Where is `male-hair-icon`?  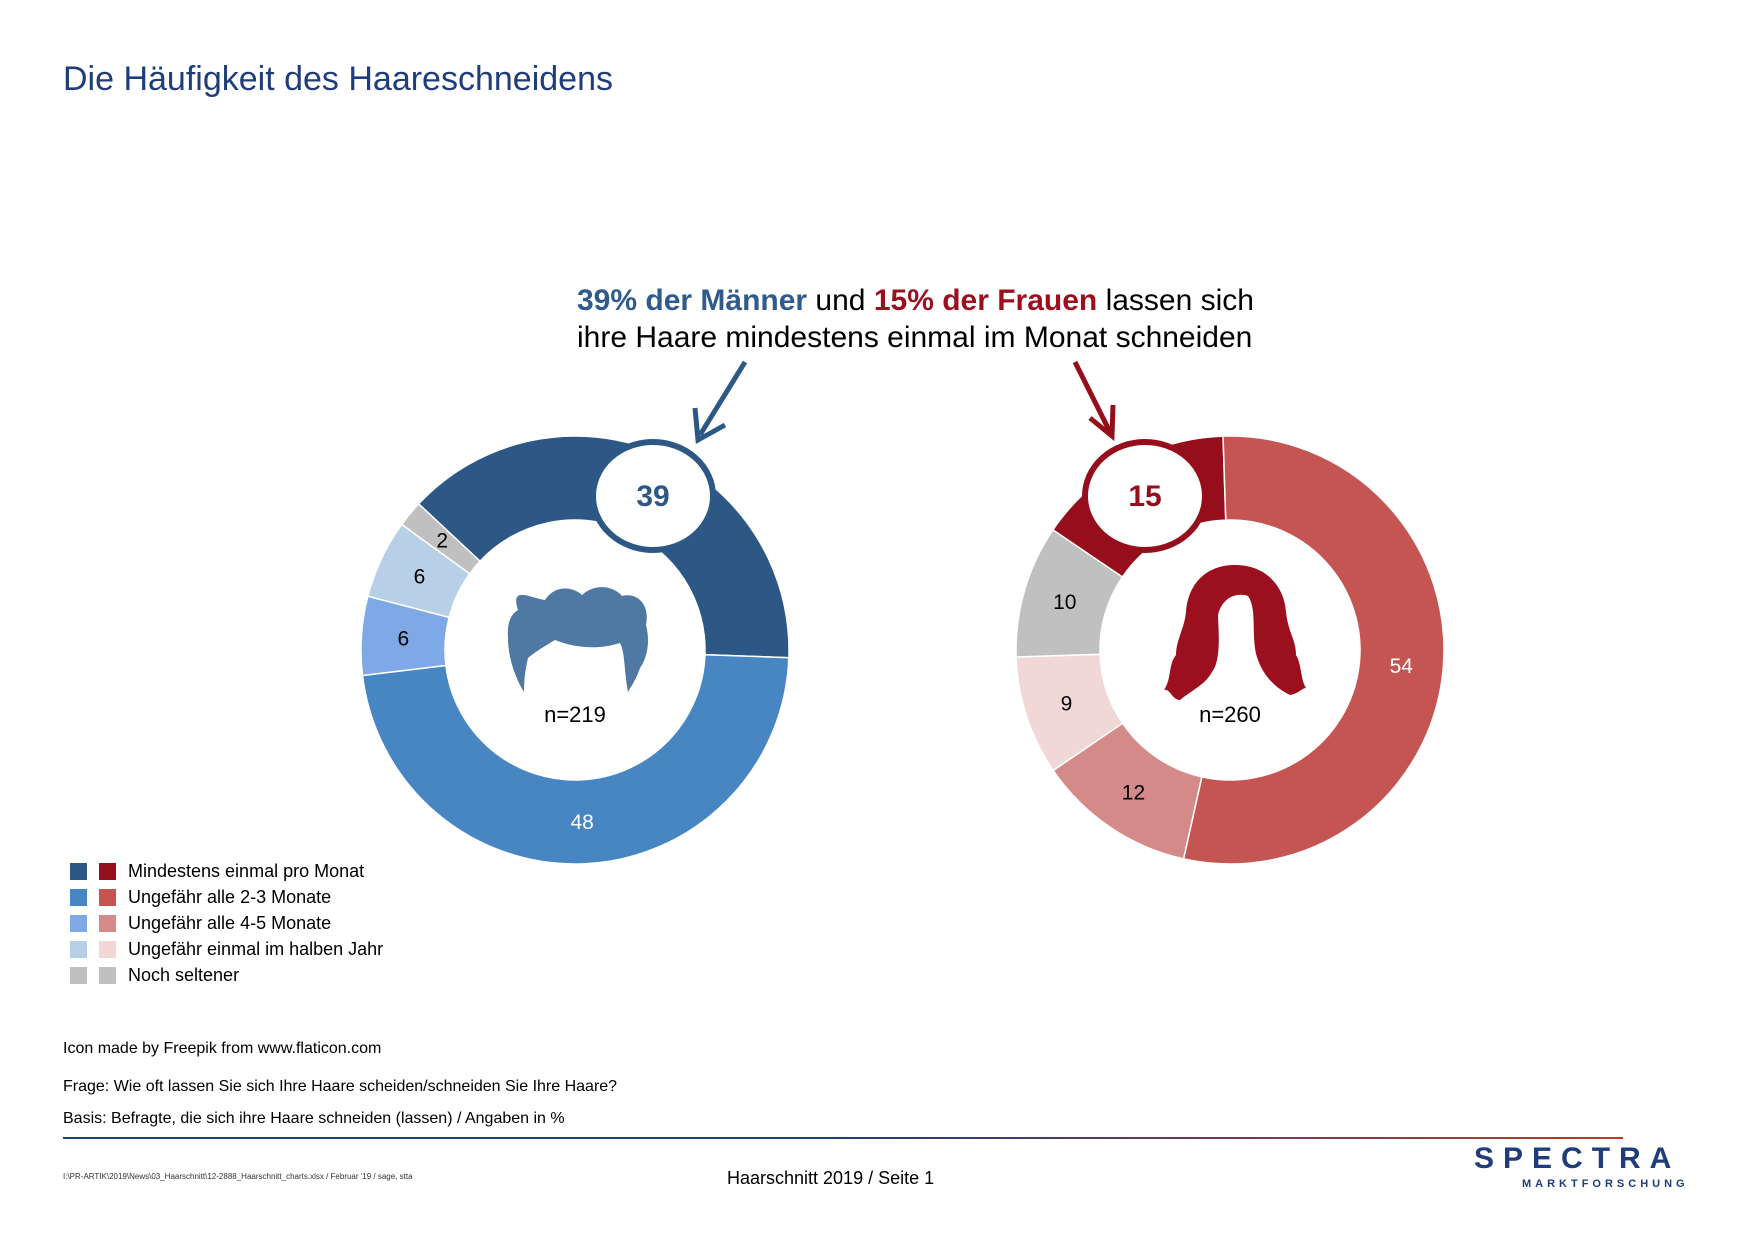
male-hair-icon is located at coordinates (577, 639).